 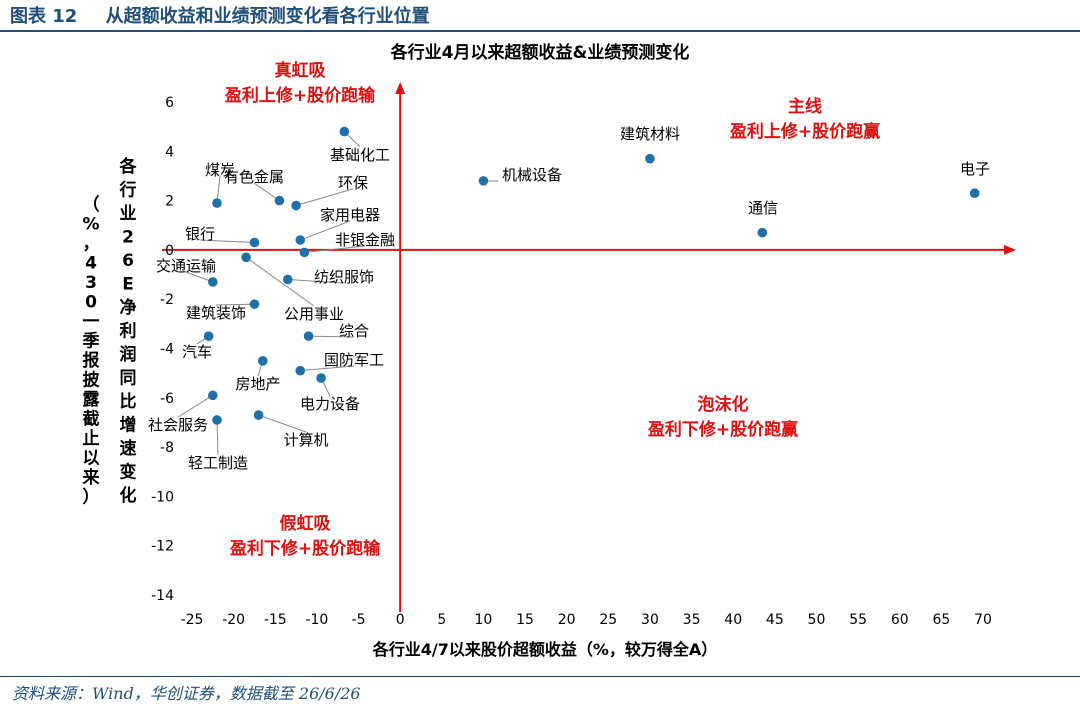 I want to click on point-label: 综合, so click(x=354, y=331).